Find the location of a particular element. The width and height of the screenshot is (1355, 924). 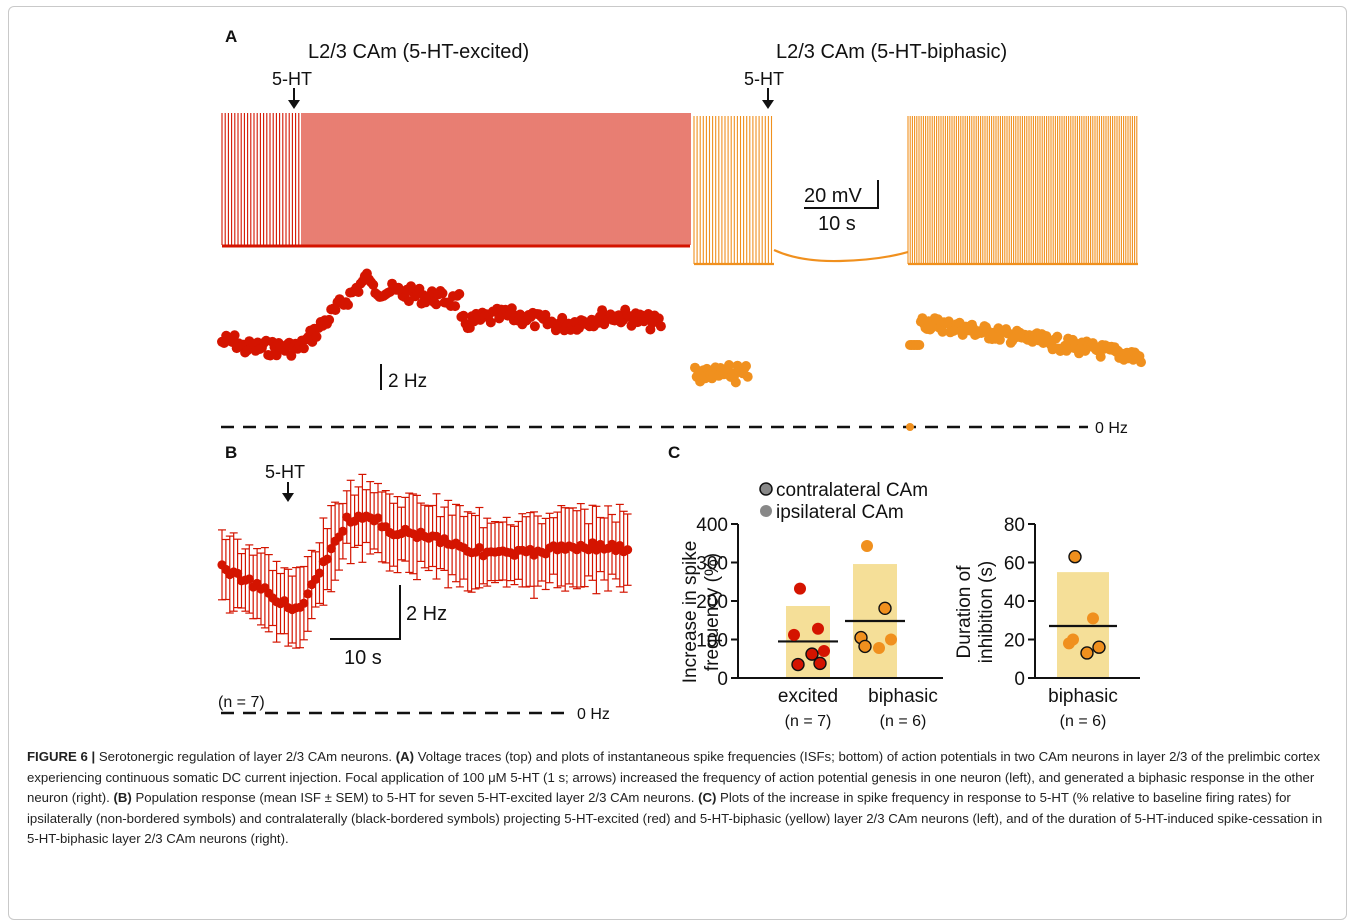

scale-bar-b is located at coordinates (365, 612).